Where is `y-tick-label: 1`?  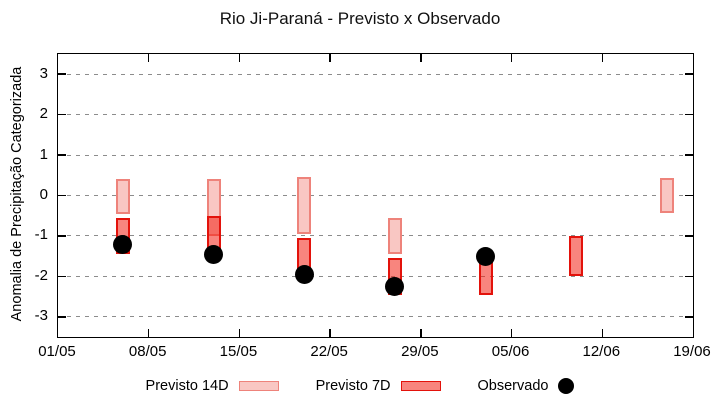
y-tick-label: 1 is located at coordinates (43, 154).